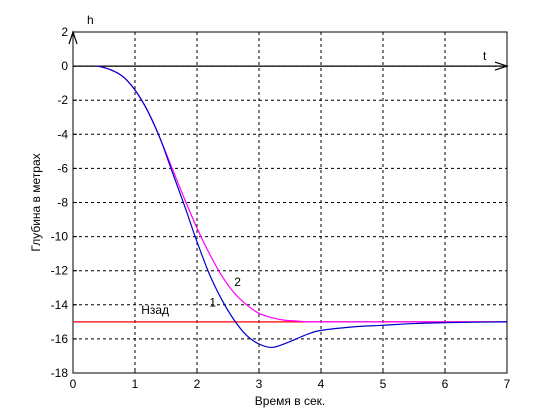 The image size is (560, 420). Describe the element at coordinates (60, 271) in the screenshot. I see `y-tick-label: -12` at that location.